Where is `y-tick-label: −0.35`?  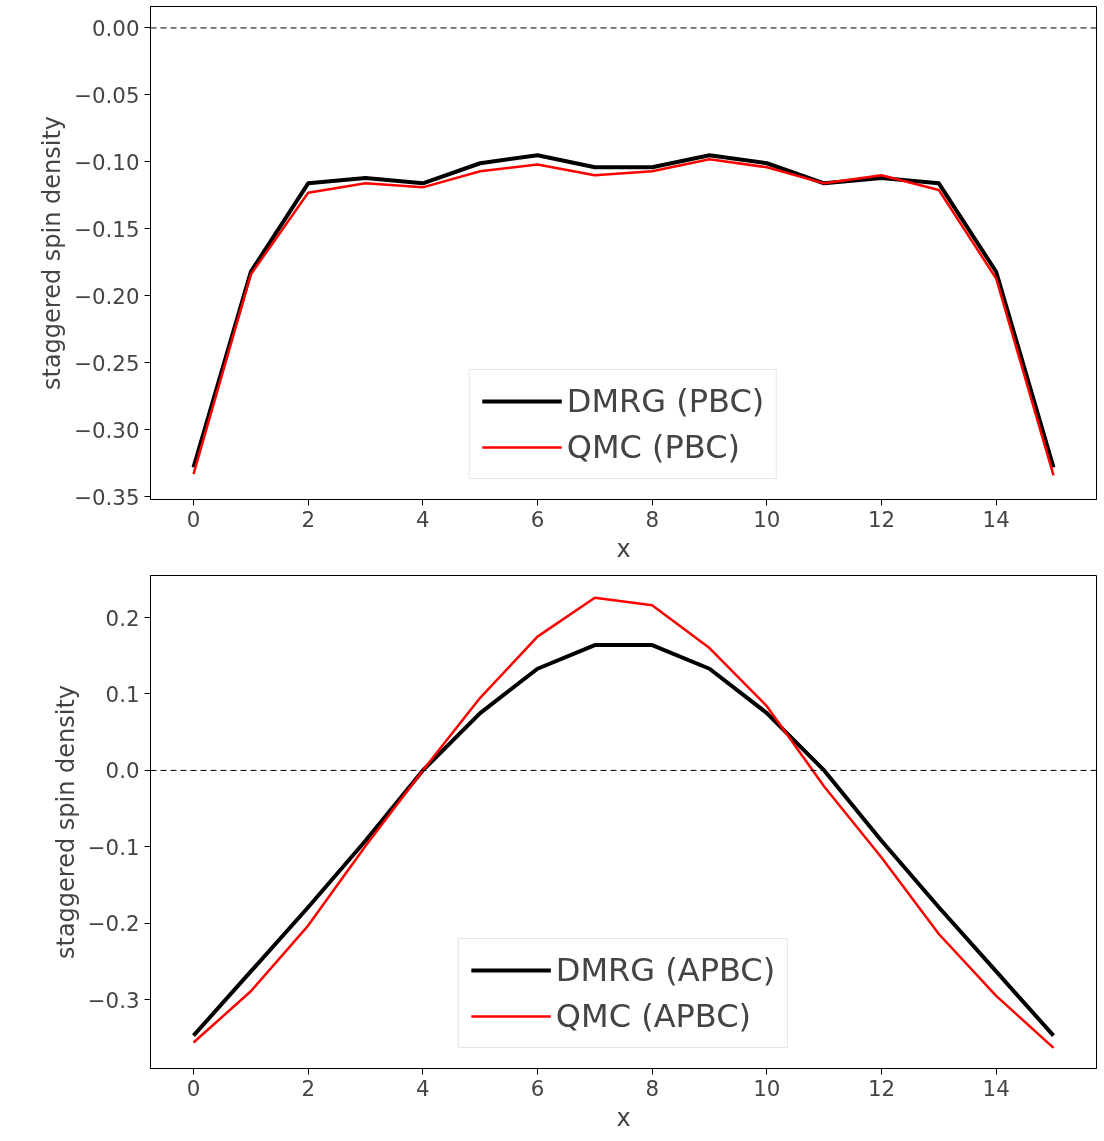
y-tick-label: −0.35 is located at coordinates (107, 497).